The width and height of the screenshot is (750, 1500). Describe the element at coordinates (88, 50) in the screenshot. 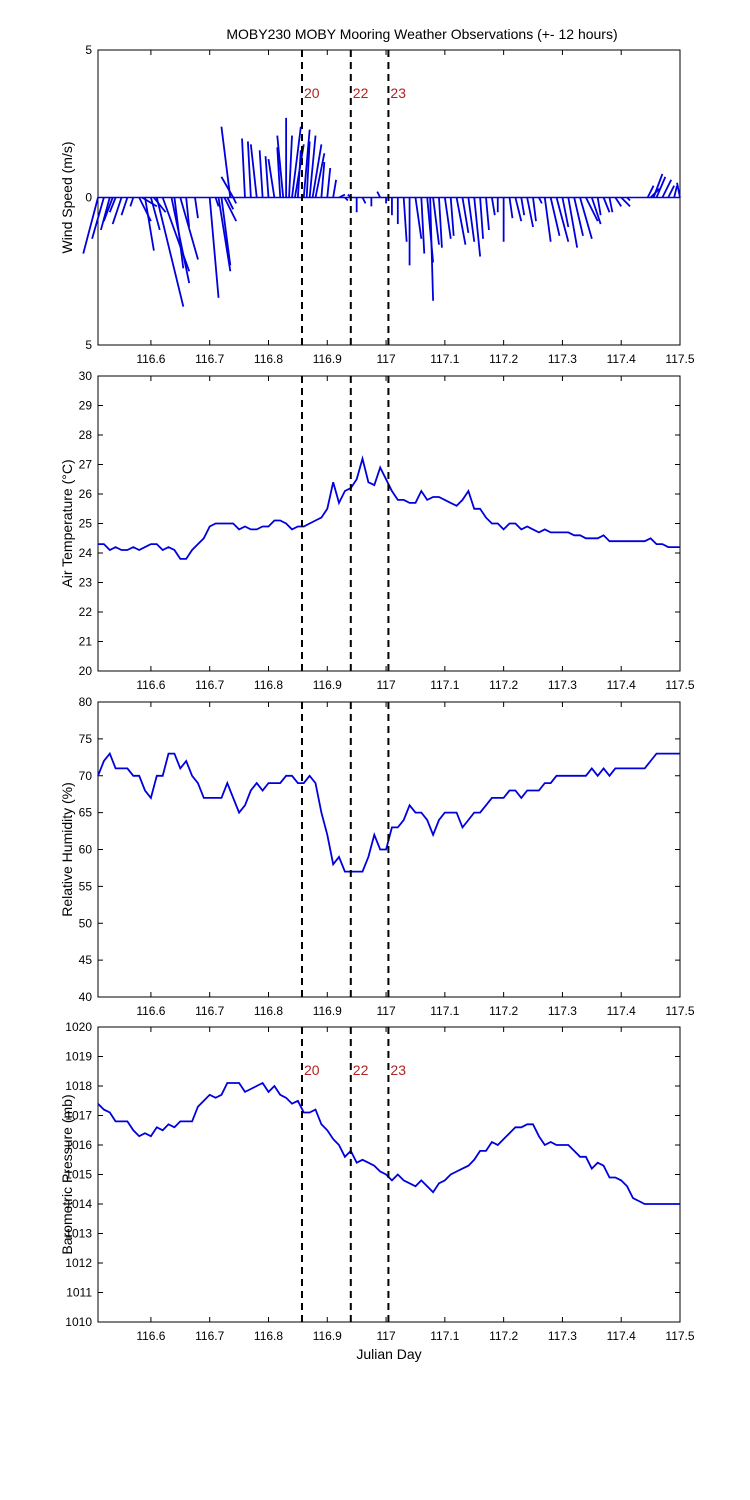

I see `y-tick-label: 5` at that location.